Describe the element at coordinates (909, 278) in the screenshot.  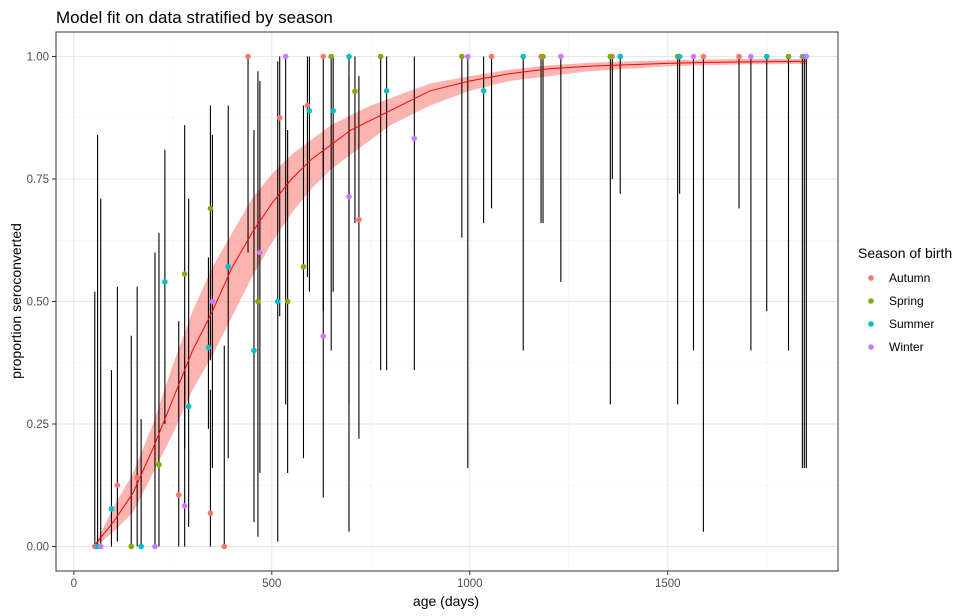
I see `legend-label-autumn: Autumn` at that location.